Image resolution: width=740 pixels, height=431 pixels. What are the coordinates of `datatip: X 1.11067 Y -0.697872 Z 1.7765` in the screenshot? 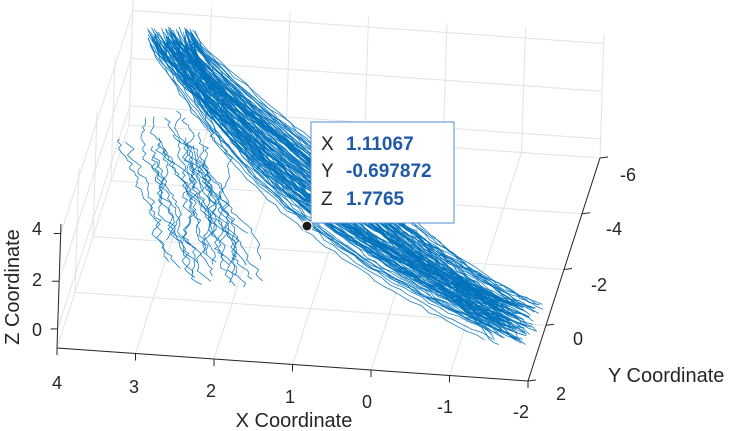 It's located at (378, 176).